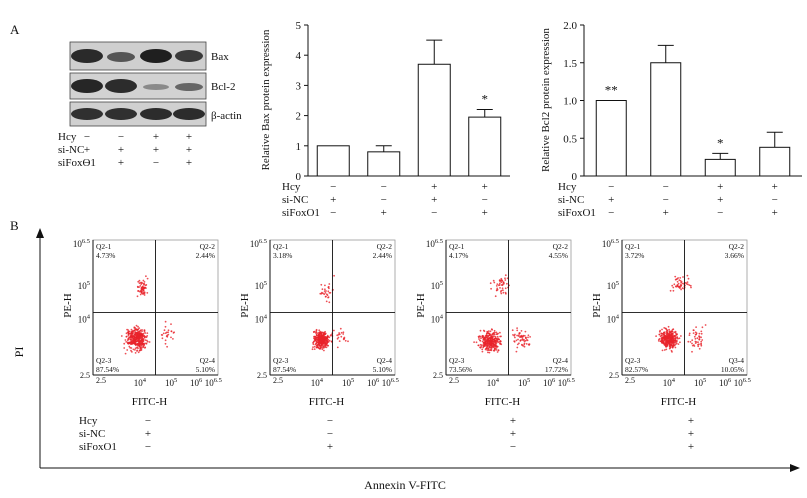 The height and width of the screenshot is (498, 807). Describe the element at coordinates (87, 163) in the screenshot. I see `western-mark: −` at that location.